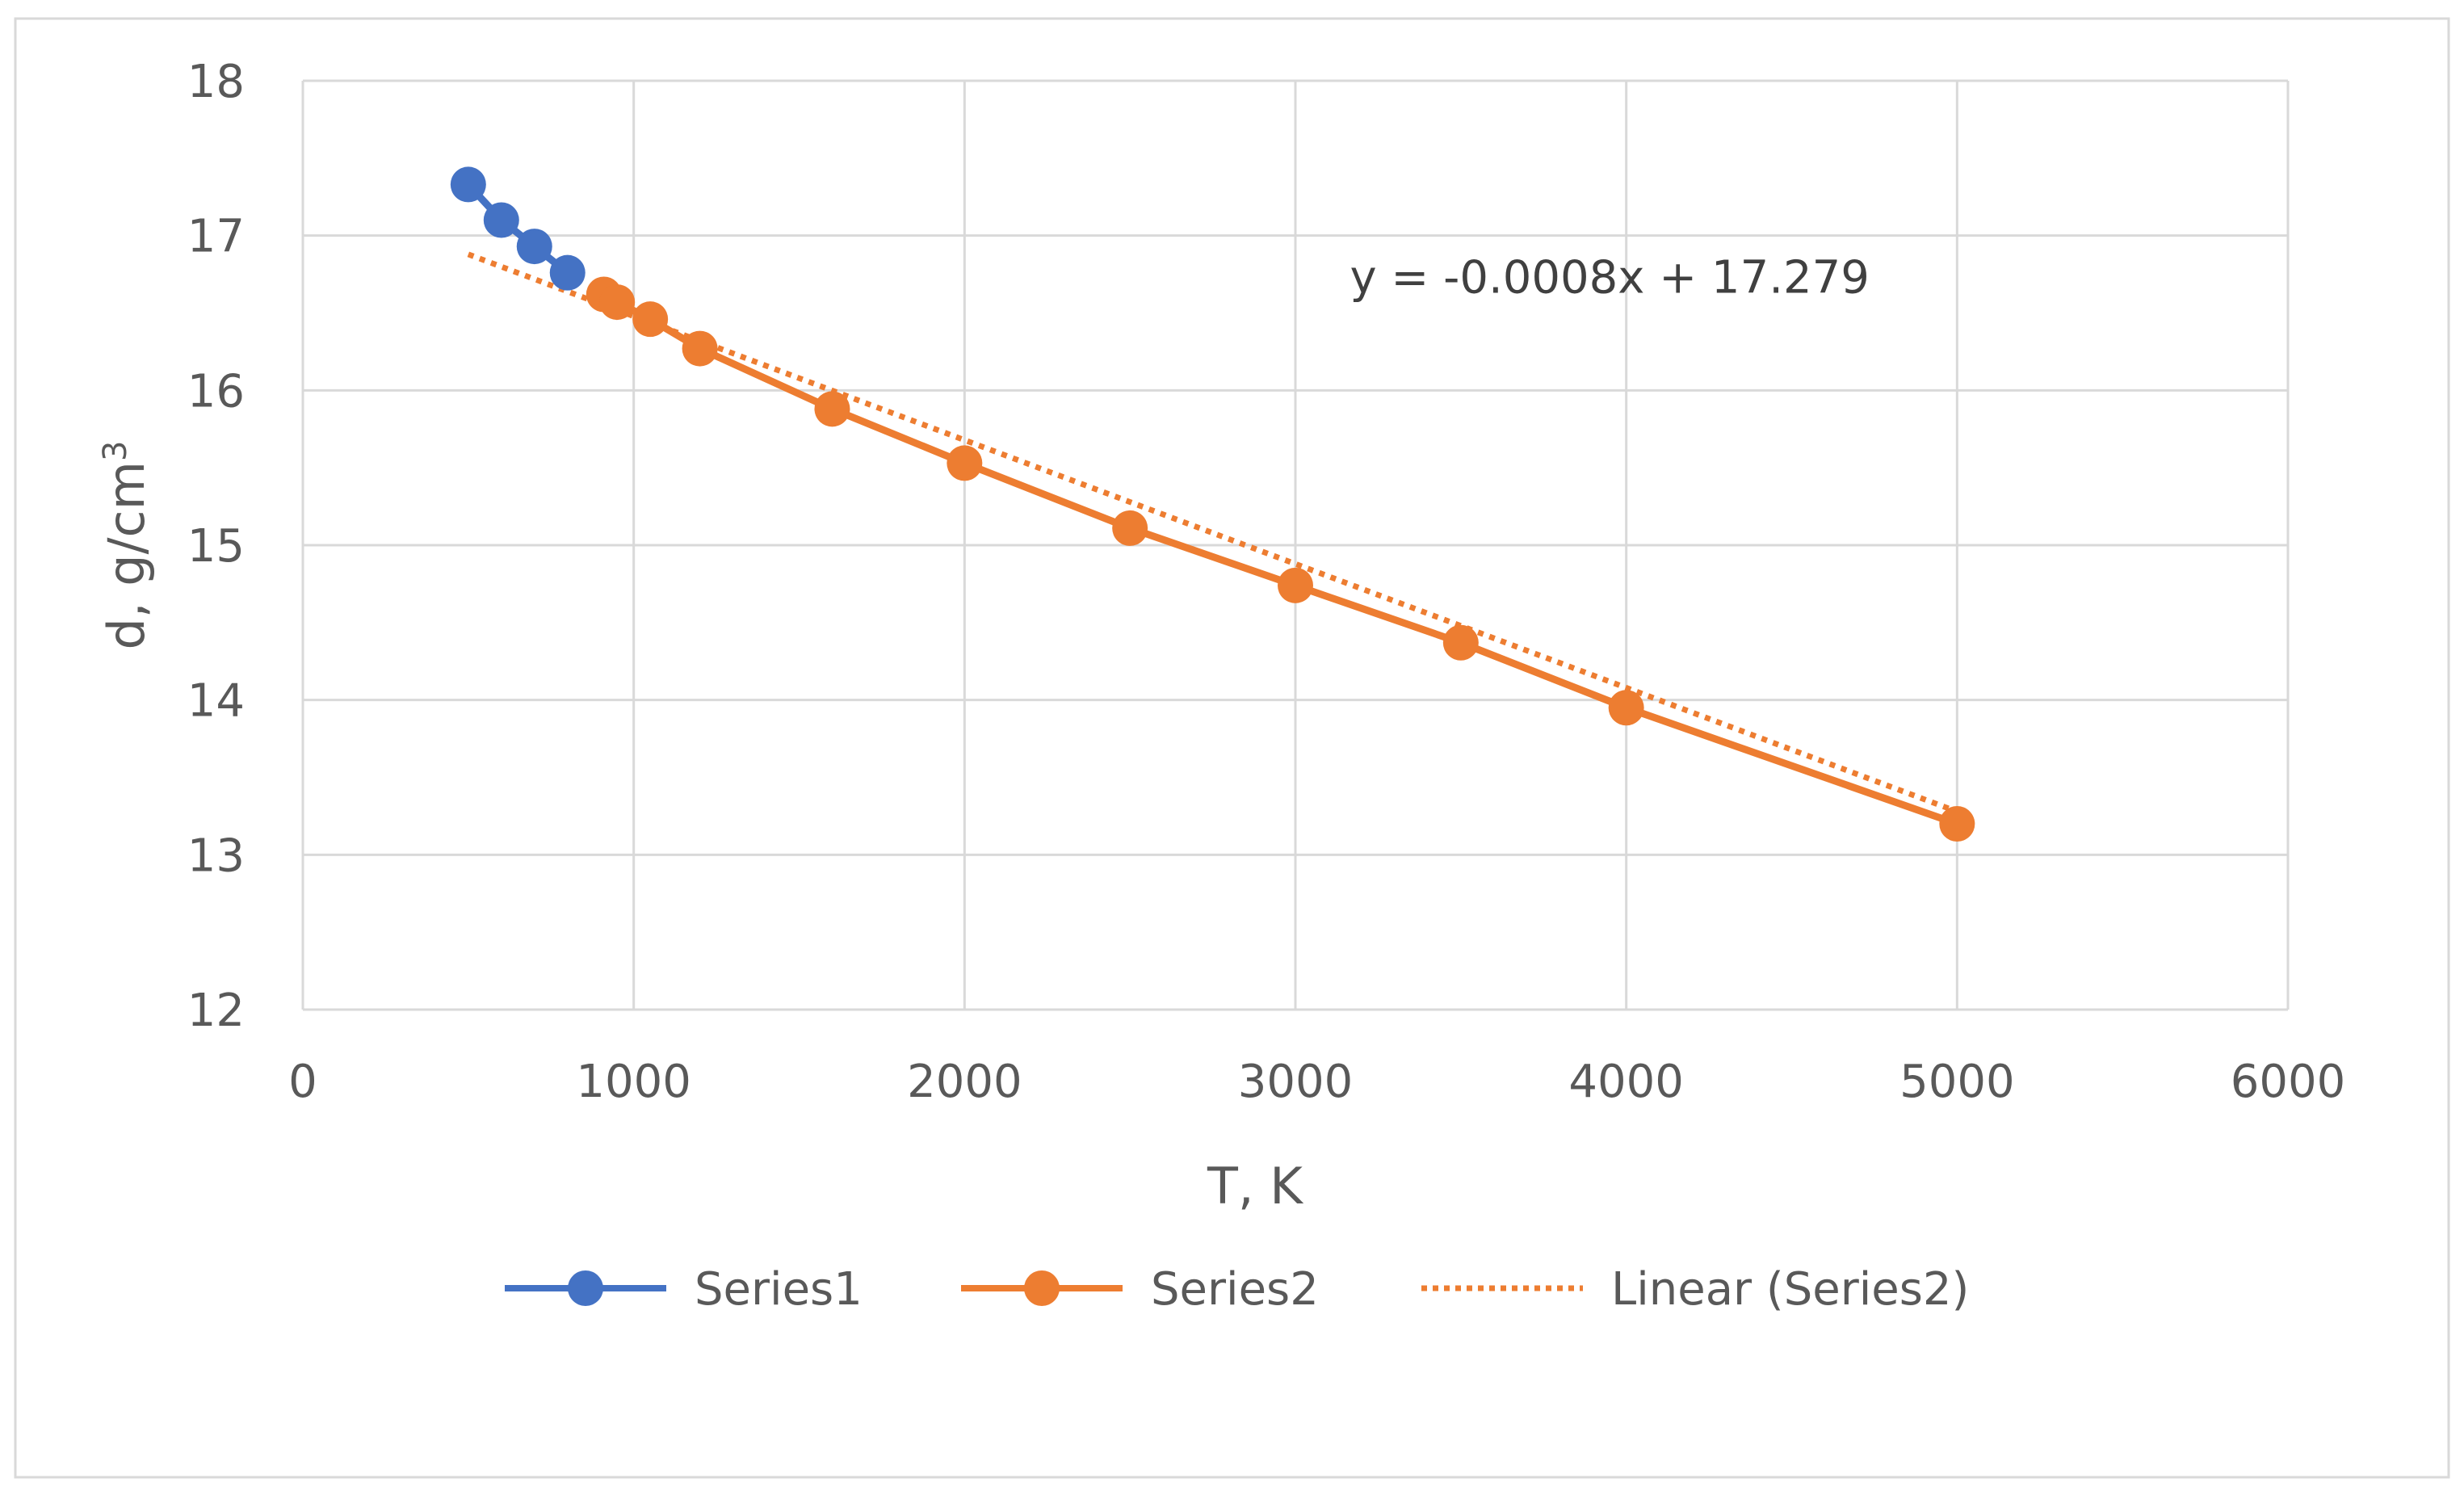  I want to click on y-tick-label: 17, so click(216, 237).